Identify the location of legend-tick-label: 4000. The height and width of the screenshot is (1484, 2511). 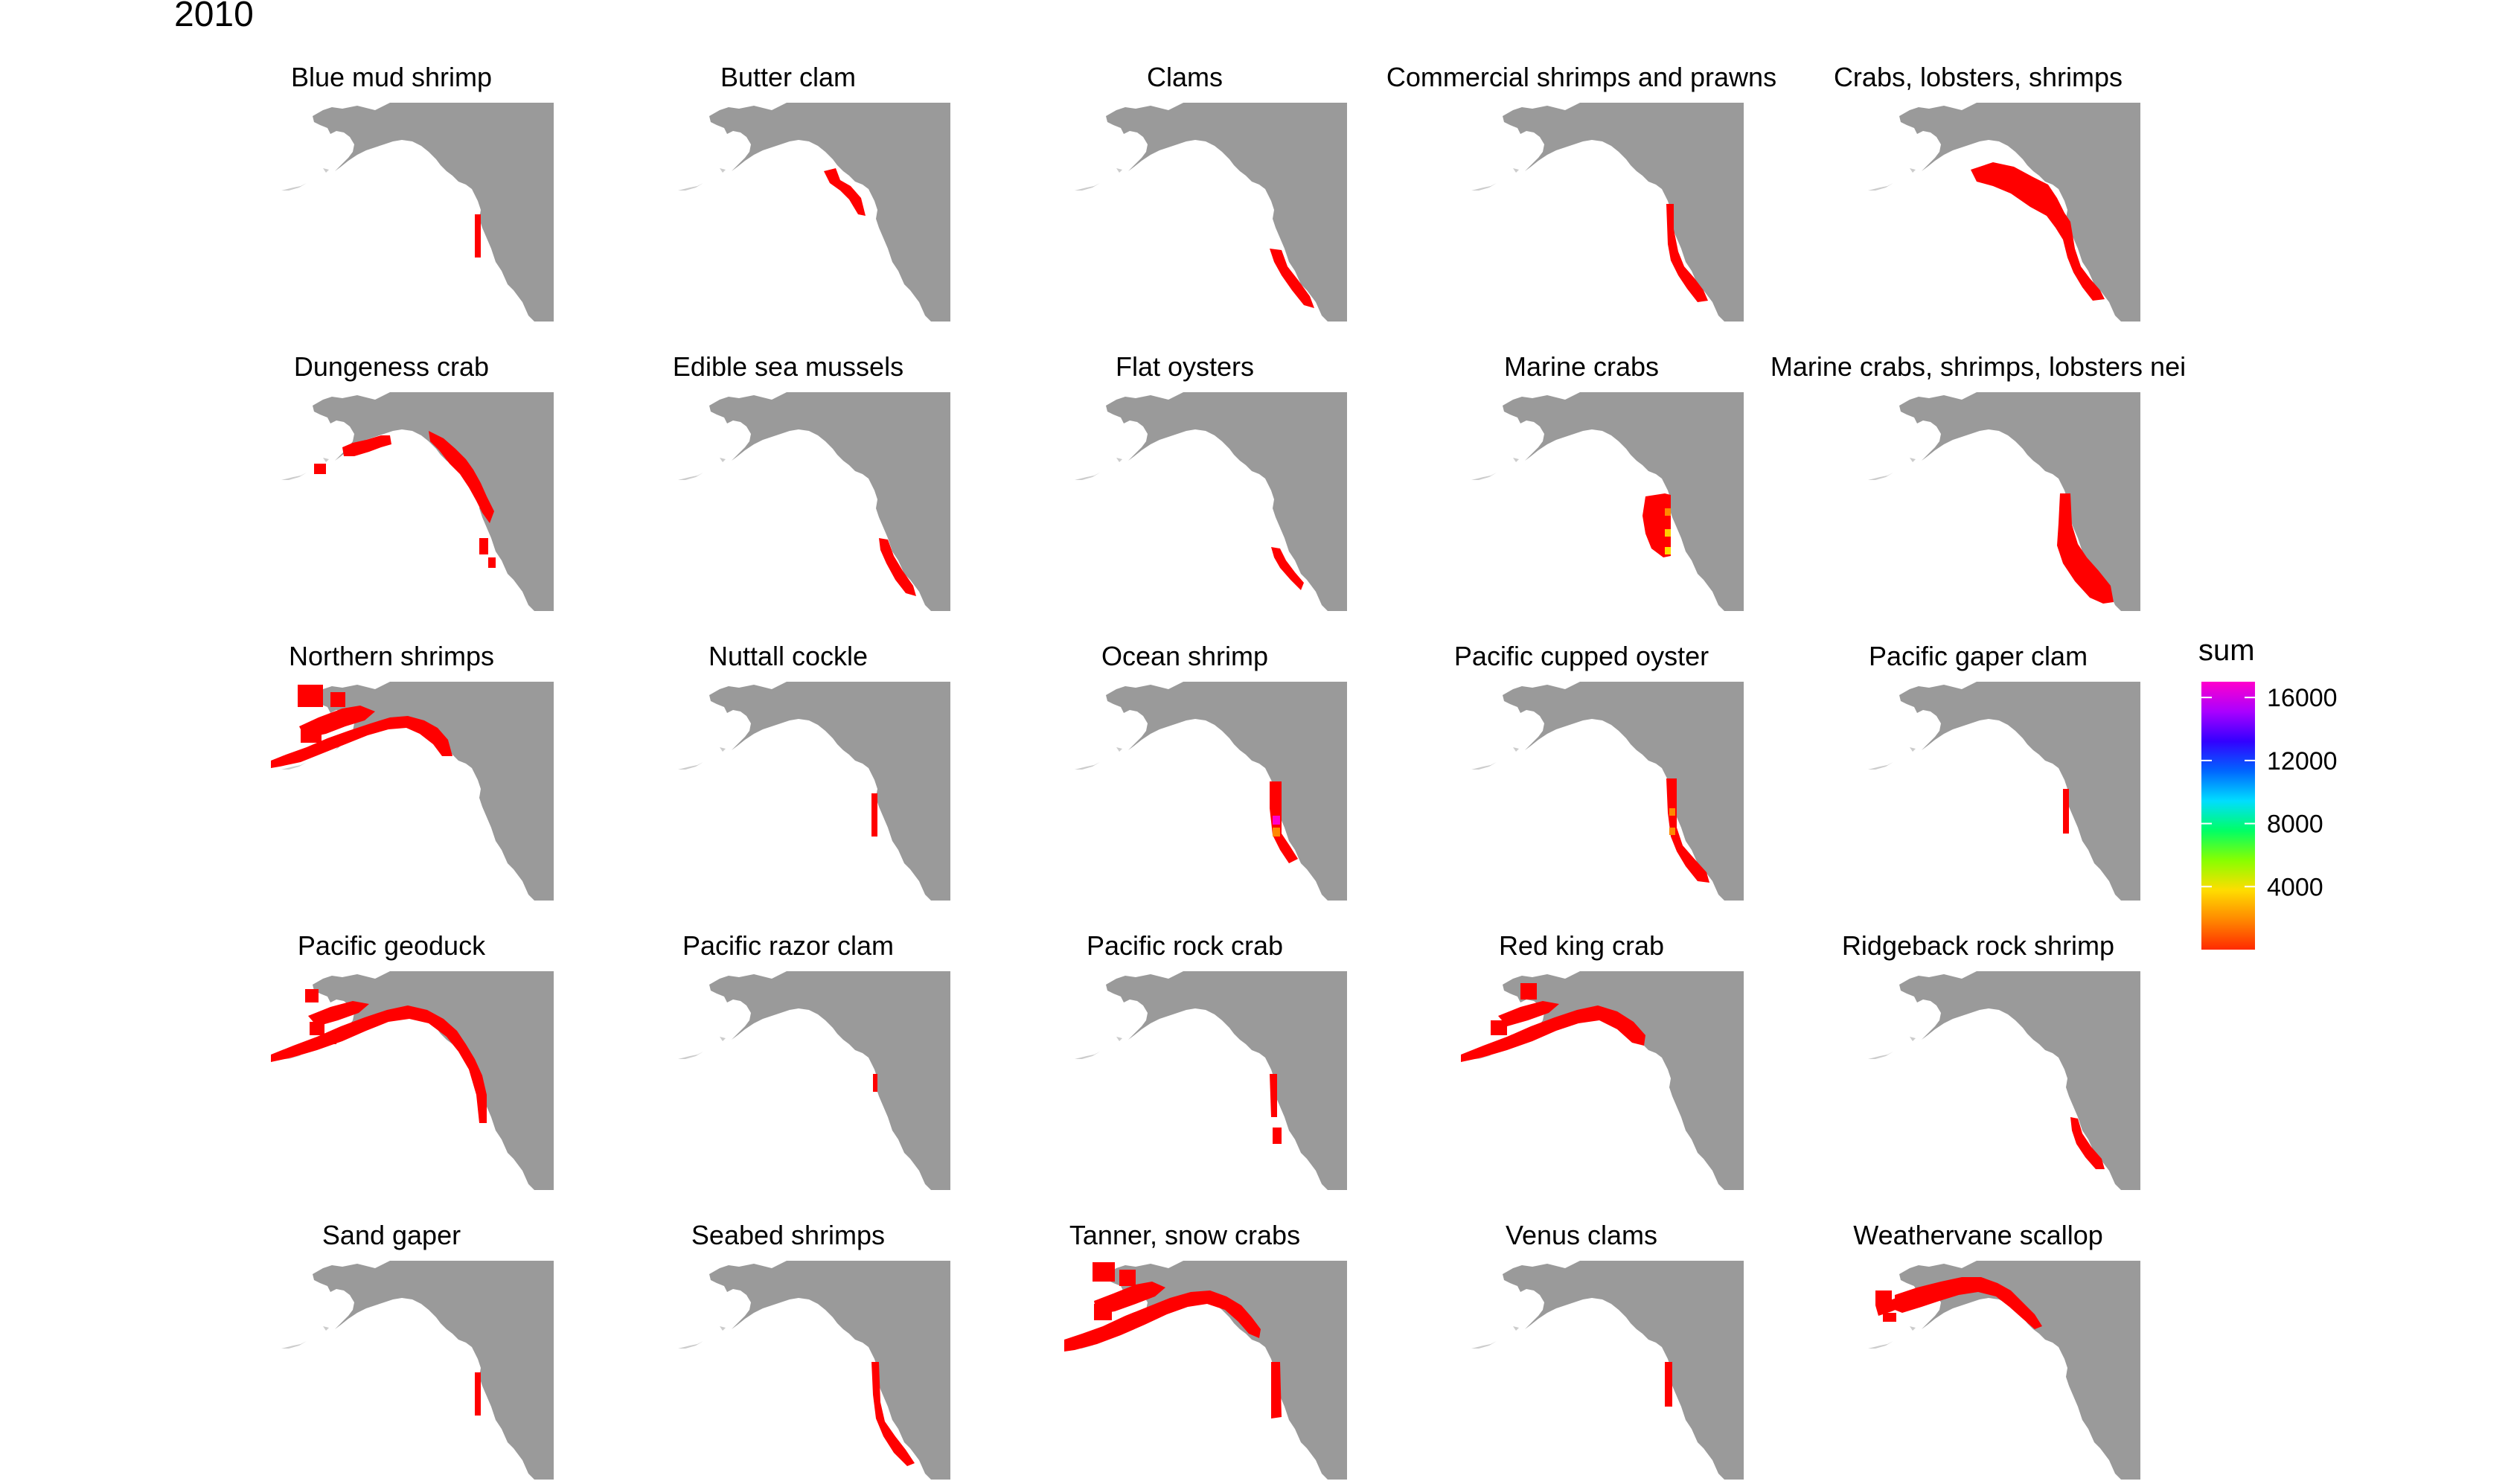
(2295, 887).